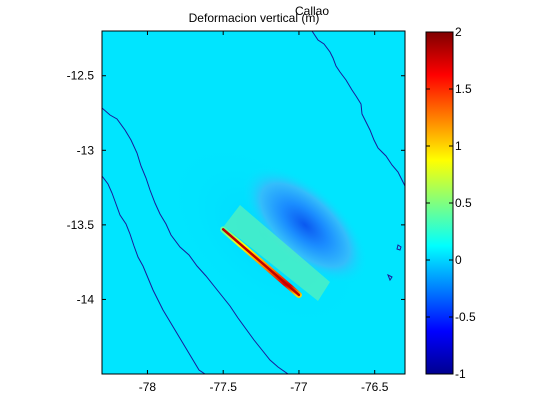 The width and height of the screenshot is (560, 420). What do you see at coordinates (312, 11) in the screenshot?
I see `chart-subtitle: Callao` at bounding box center [312, 11].